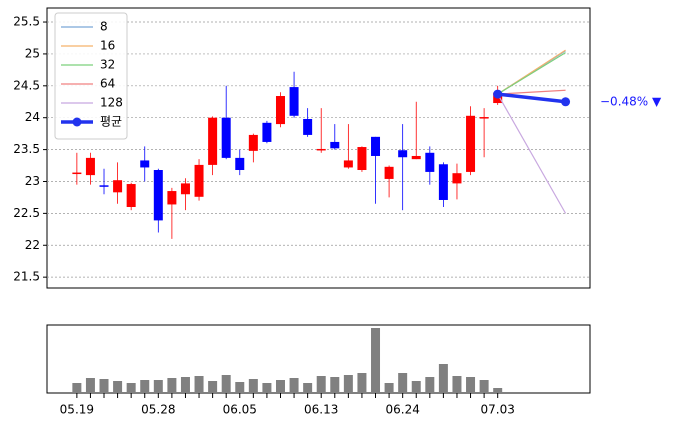  What do you see at coordinates (402, 410) in the screenshot?
I see `x-tick-label: 06.24` at bounding box center [402, 410].